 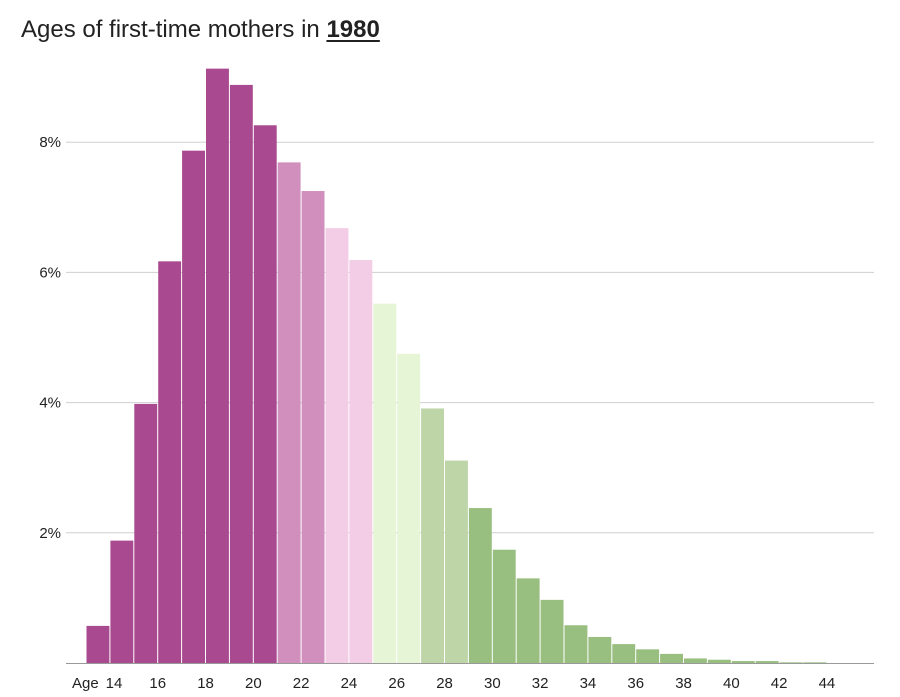 I want to click on x-axis-prefix: Age, so click(x=85, y=683).